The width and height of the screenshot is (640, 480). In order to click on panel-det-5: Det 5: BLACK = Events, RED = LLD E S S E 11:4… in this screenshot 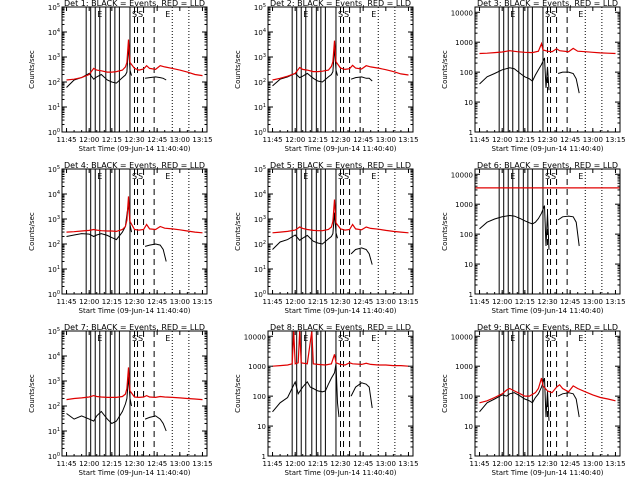, I will do `click(326, 238)`.